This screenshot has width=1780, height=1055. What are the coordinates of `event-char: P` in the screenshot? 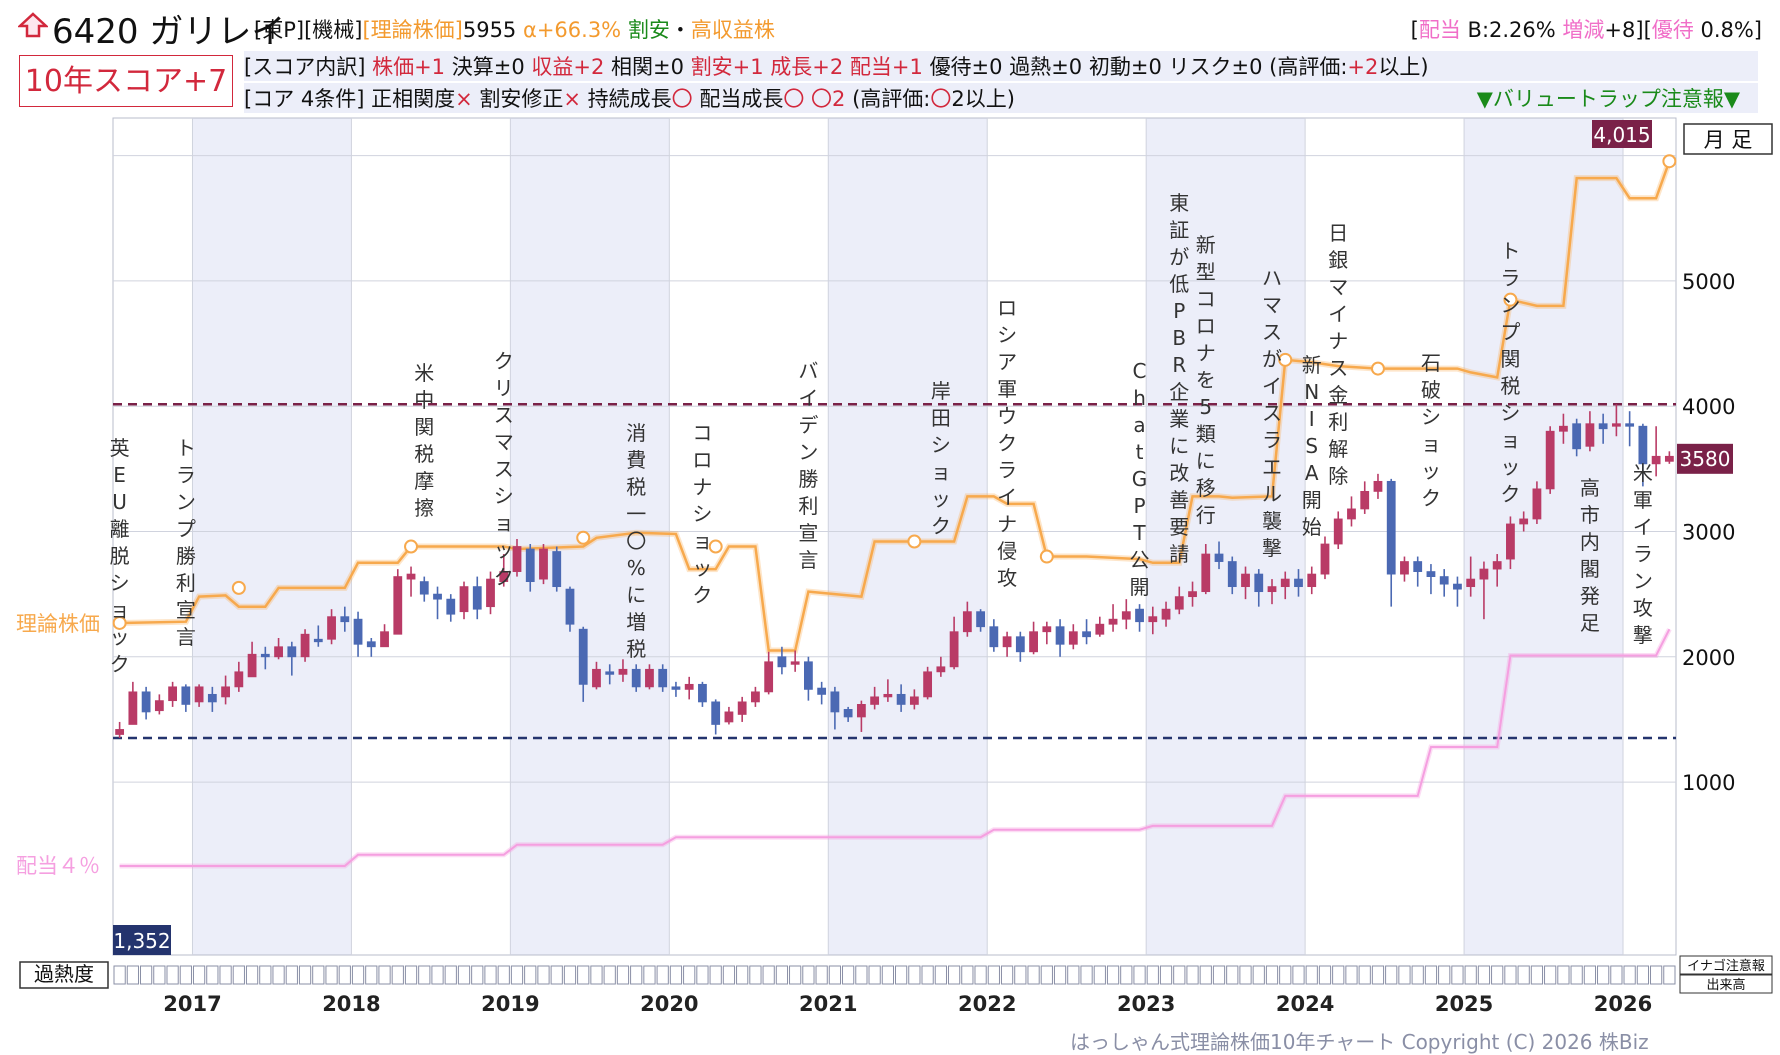 It's located at (1140, 506).